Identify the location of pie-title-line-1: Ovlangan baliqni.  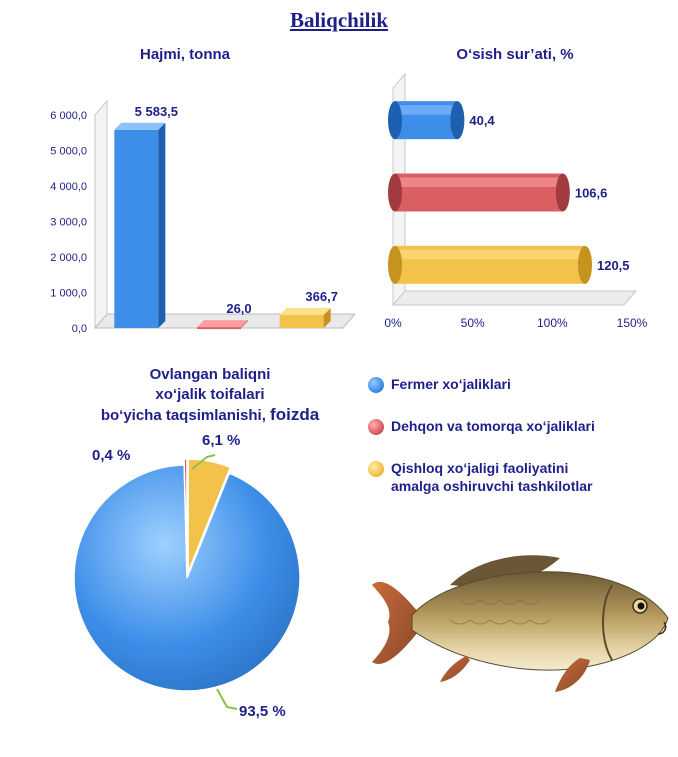
(210, 374).